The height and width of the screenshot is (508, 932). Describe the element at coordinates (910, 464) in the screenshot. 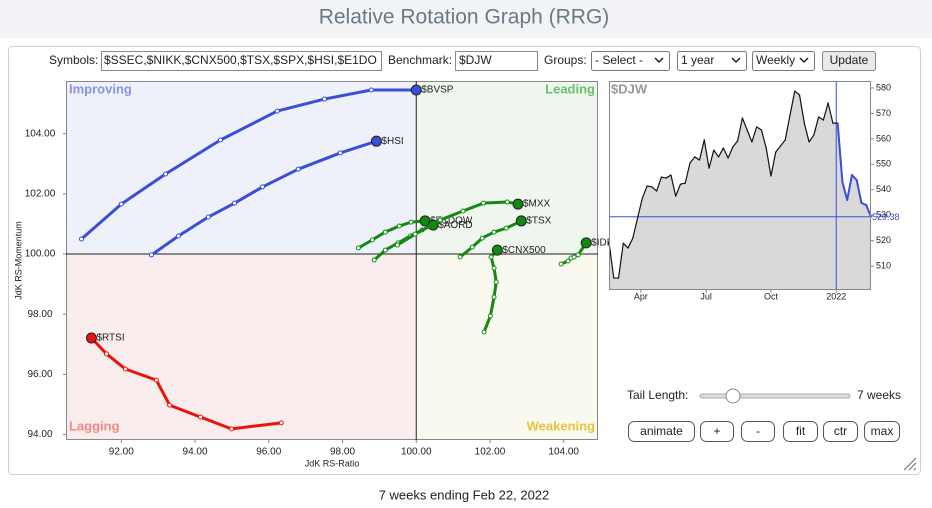

I see `resize-grip` at that location.